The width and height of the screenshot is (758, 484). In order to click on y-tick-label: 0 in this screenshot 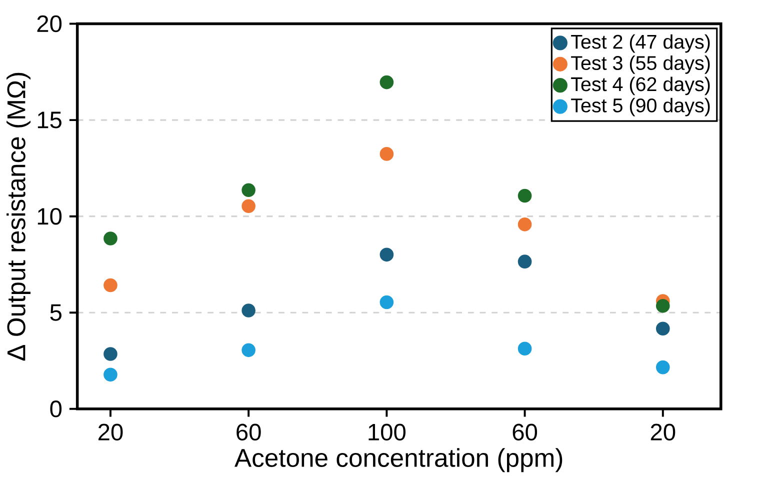, I will do `click(56, 409)`.